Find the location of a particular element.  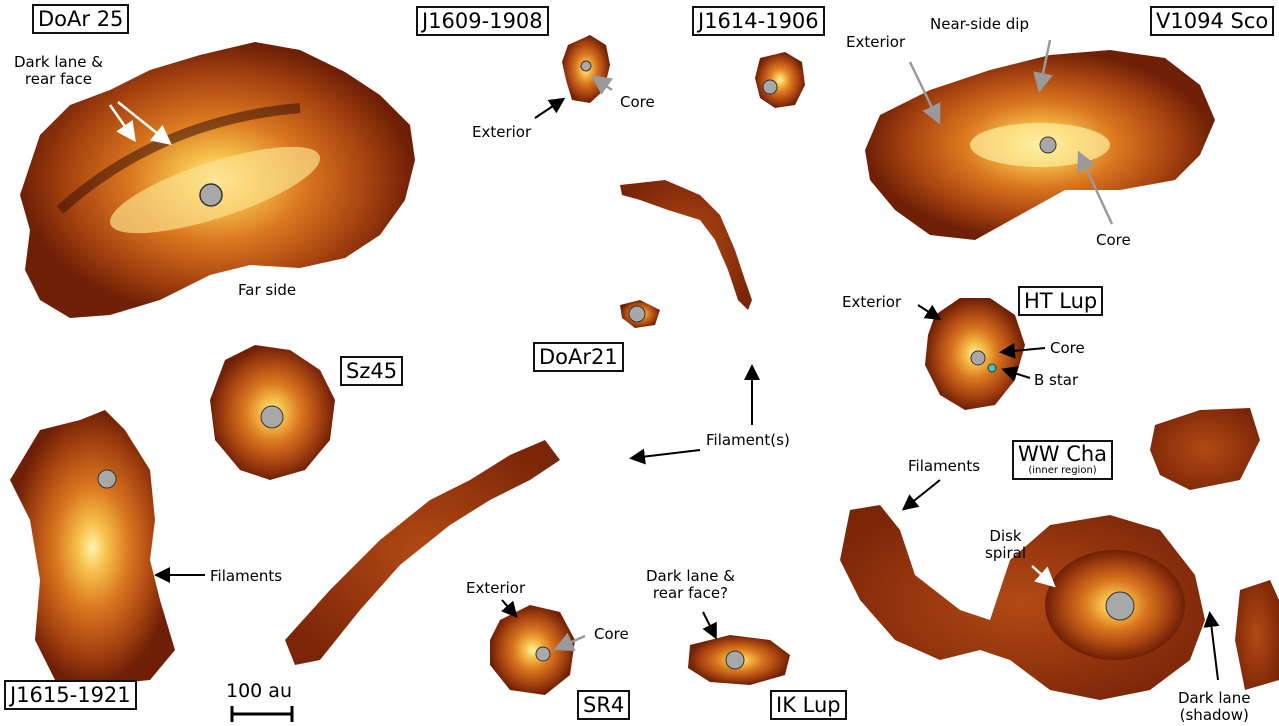

label-j1609: J1609-1908 is located at coordinates (482, 21).